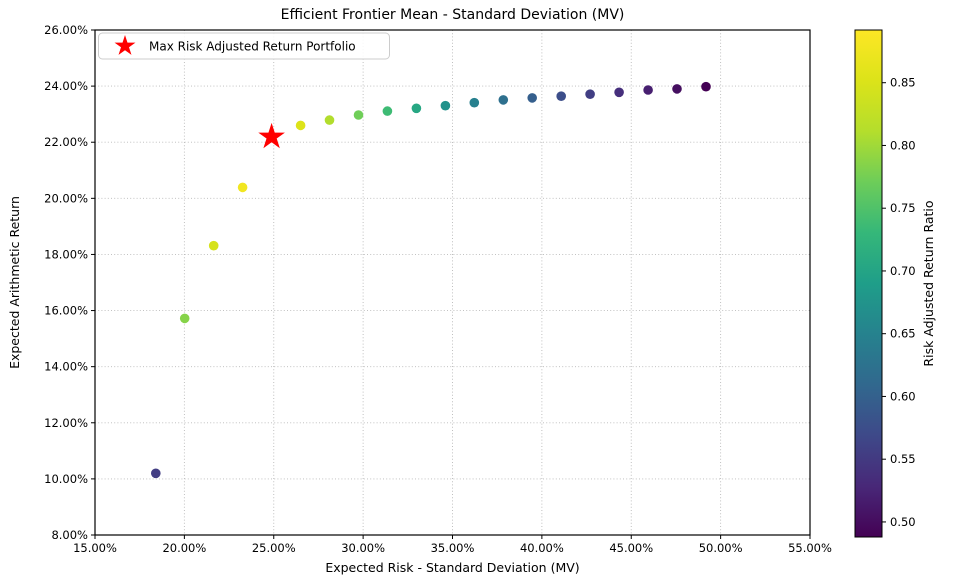 This screenshot has width=955, height=586. What do you see at coordinates (721, 548) in the screenshot?
I see `x-tick-label: 50.00%` at bounding box center [721, 548].